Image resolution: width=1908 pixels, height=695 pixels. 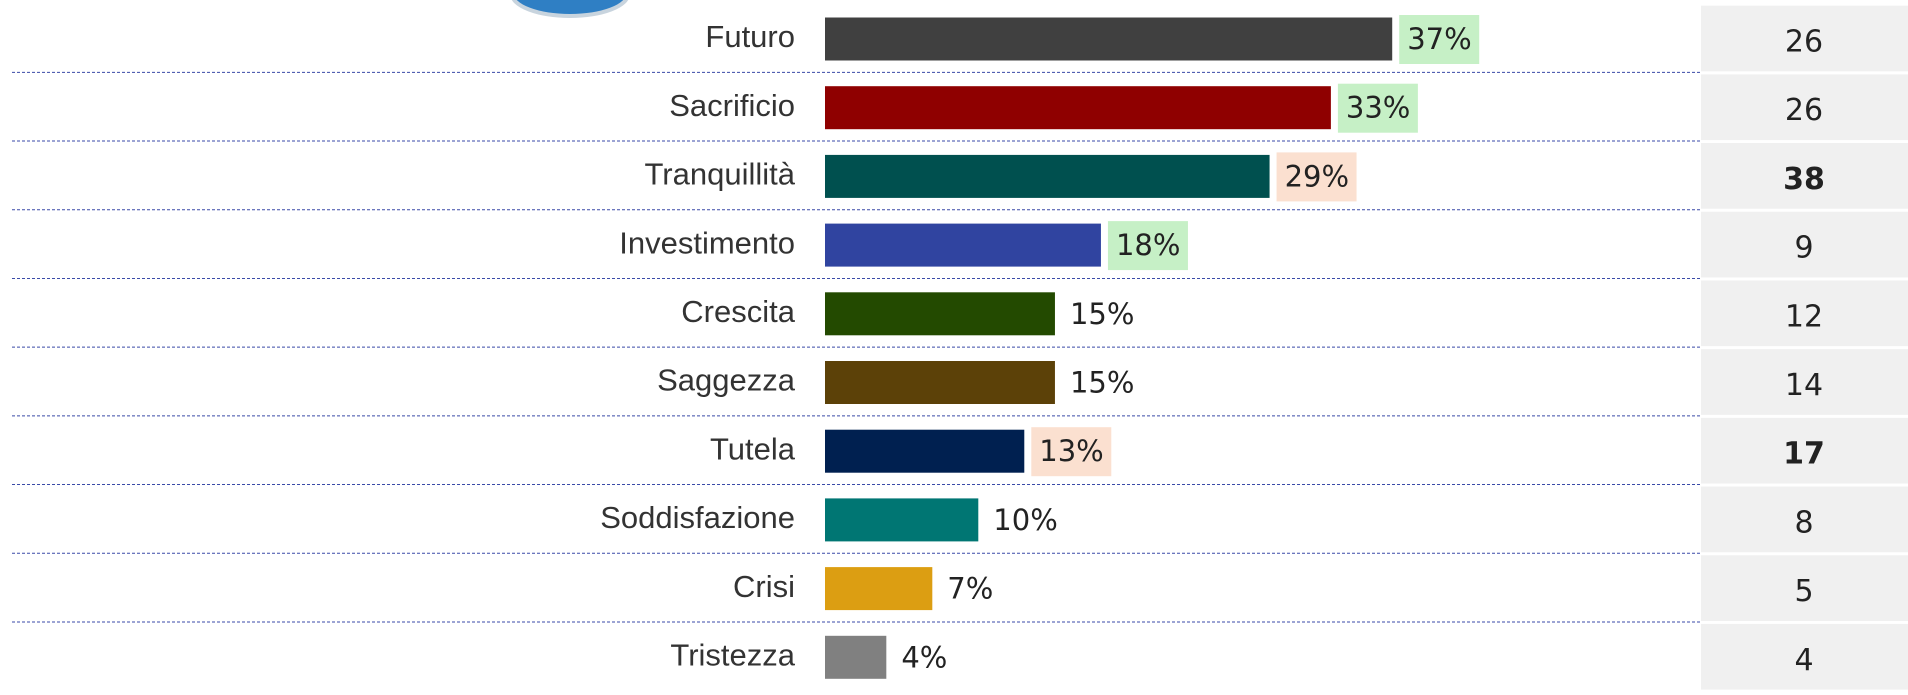 I want to click on value-label: 7%, so click(x=970, y=589).